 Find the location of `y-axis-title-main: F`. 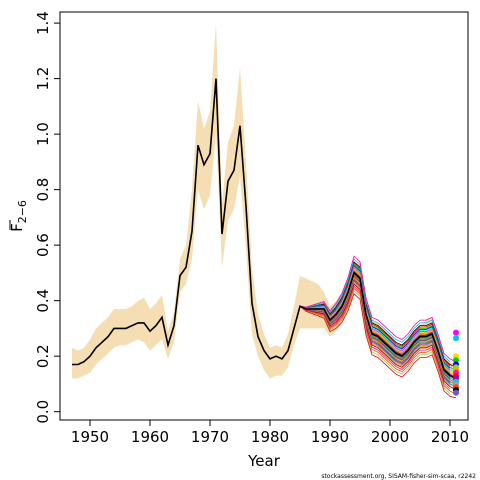

y-axis-title-main: F is located at coordinates (17, 227).